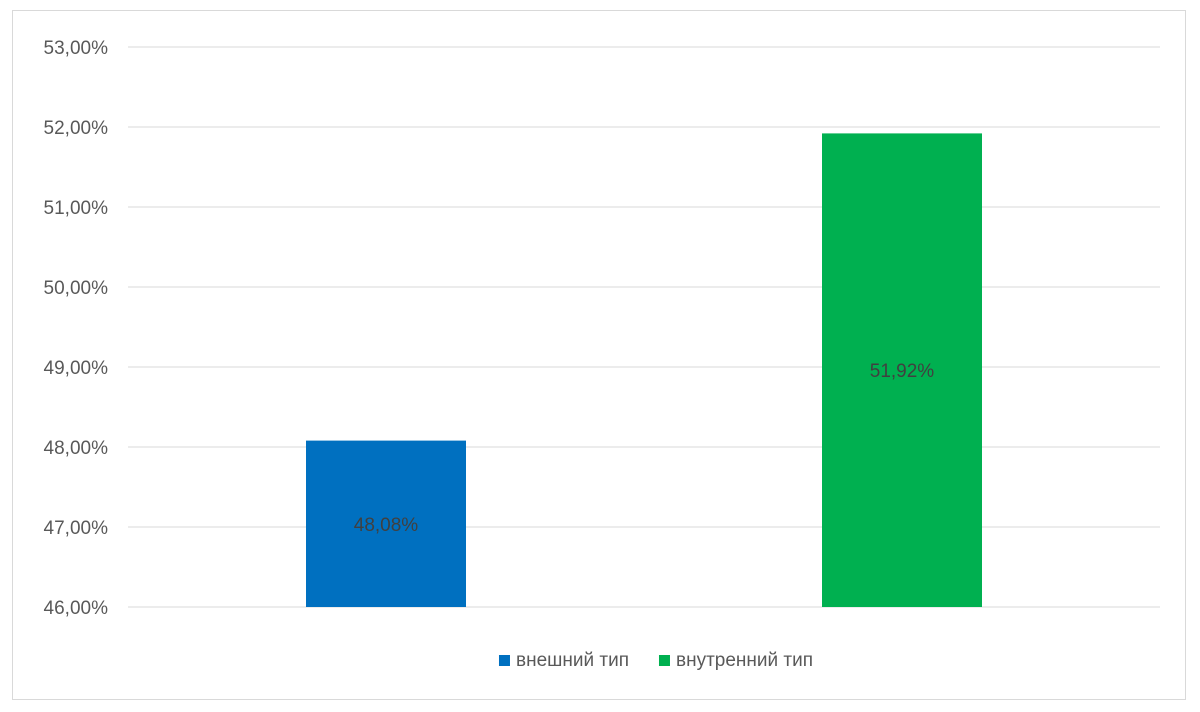 This screenshot has height=712, width=1200. Describe the element at coordinates (655, 660) in the screenshot. I see `legend: внешний тип внутренний тип` at that location.